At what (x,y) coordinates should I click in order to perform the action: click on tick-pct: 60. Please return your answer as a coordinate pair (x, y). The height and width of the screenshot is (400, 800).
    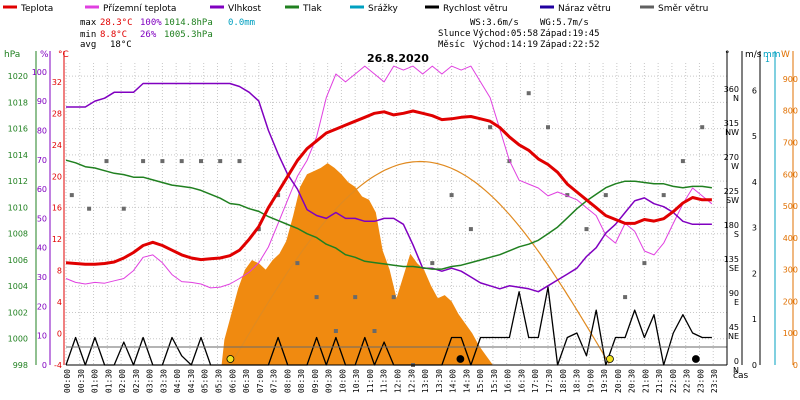
    Looking at the image, I should click on (42, 189).